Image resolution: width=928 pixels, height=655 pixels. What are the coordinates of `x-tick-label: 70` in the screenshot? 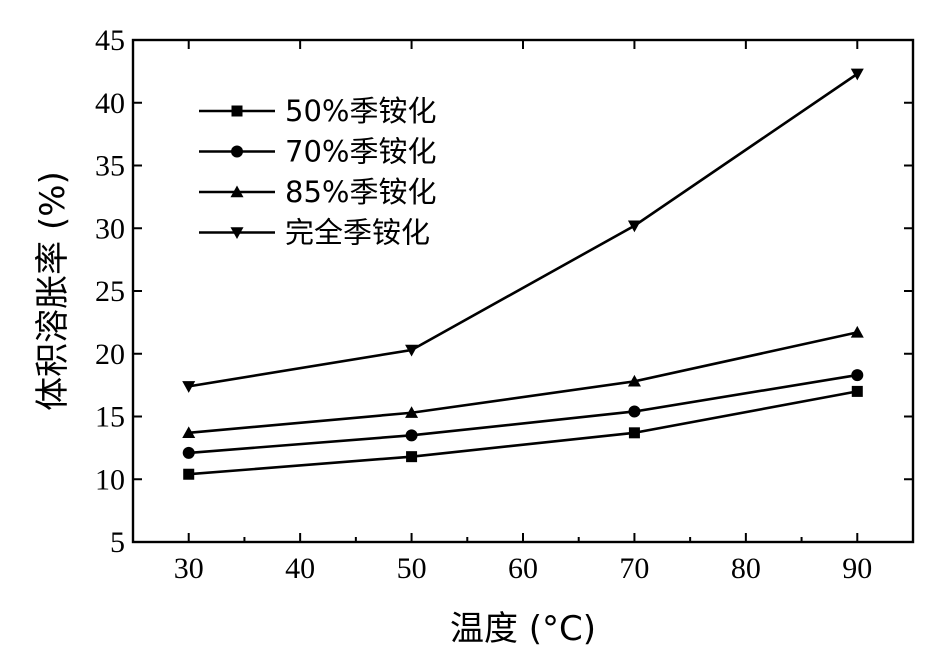 It's located at (634, 568).